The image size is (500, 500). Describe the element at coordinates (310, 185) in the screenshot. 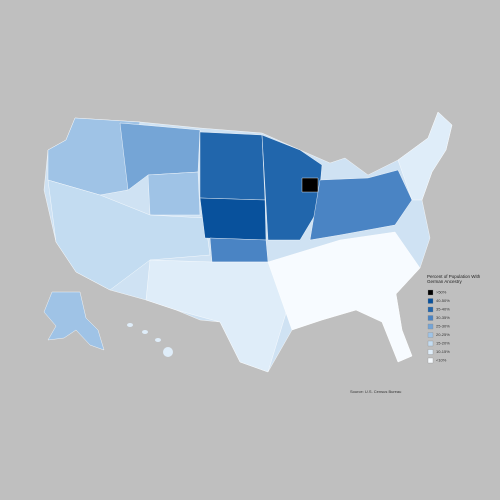

I see `region-wisconsin-core` at that location.